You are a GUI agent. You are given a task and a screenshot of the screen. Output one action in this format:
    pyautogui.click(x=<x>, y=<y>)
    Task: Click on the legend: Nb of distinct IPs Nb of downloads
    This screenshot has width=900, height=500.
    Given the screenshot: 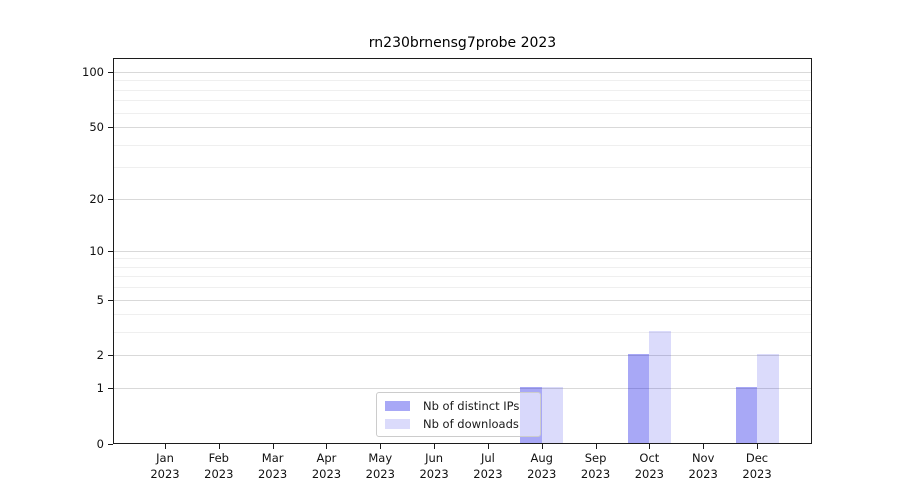 What is the action you would take?
    pyautogui.click(x=458, y=414)
    